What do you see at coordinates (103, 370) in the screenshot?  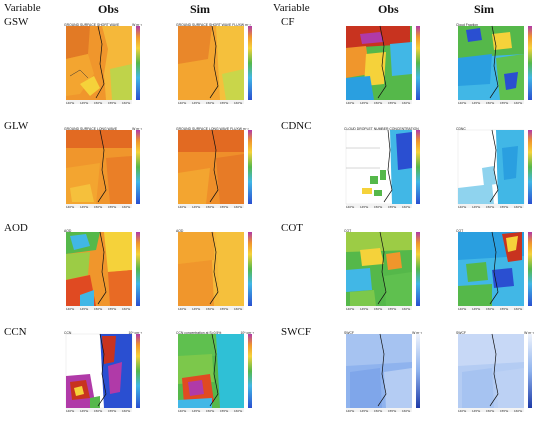 I see `ccn-obs-map: CCN 10⁶ cm⁻³` at bounding box center [103, 370].